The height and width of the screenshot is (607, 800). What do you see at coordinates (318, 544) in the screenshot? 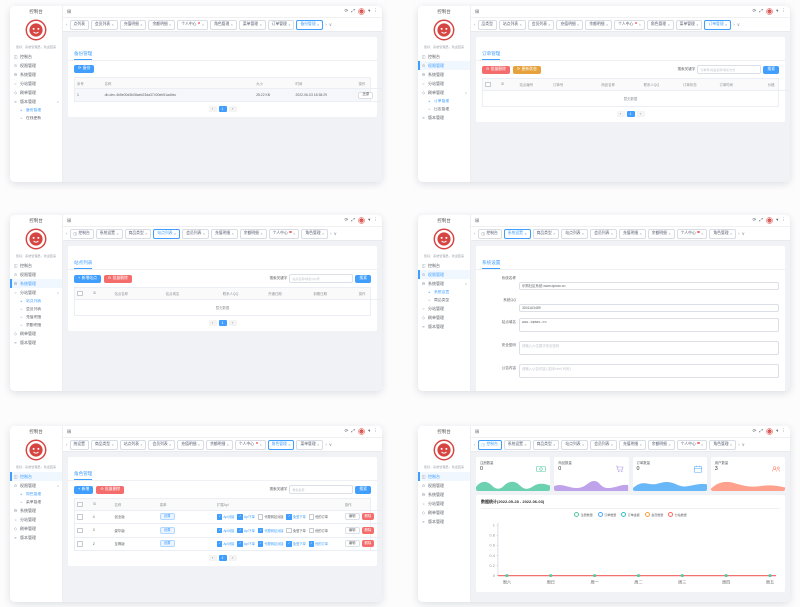
I see `api-option-他的订单: ✓ 他的订单` at bounding box center [318, 544].